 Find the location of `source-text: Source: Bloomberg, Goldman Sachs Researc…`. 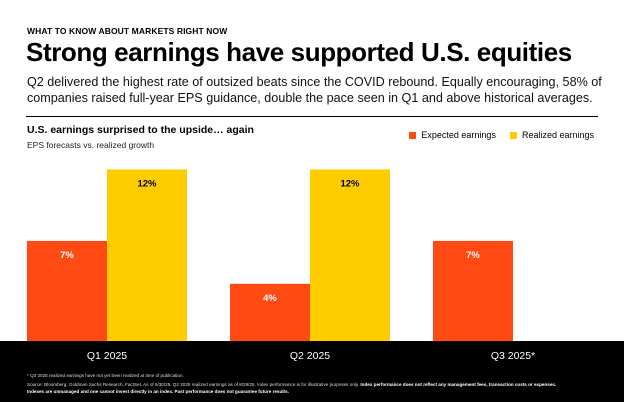

source-text: Source: Bloomberg, Goldman Sachs Researc… is located at coordinates (193, 384).